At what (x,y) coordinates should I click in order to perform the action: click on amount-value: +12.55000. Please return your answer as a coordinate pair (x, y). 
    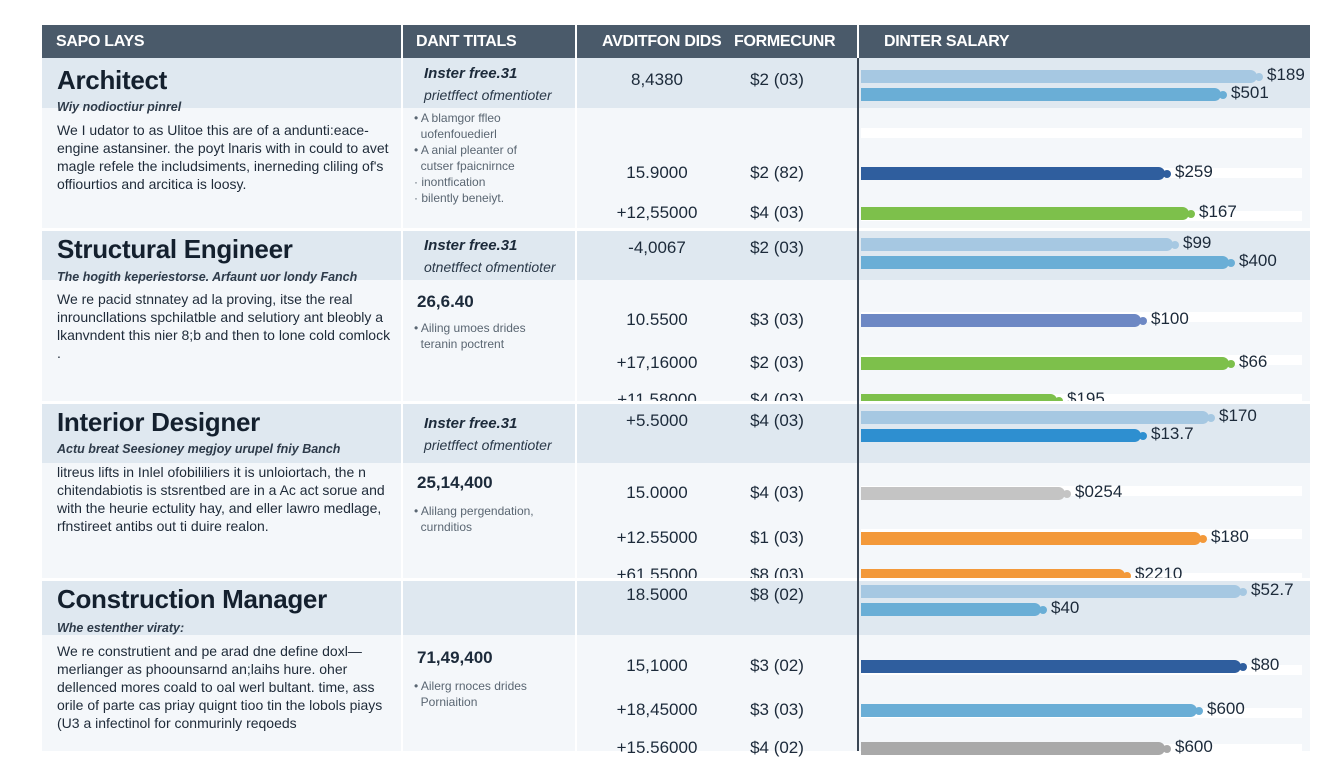
    Looking at the image, I should click on (657, 537).